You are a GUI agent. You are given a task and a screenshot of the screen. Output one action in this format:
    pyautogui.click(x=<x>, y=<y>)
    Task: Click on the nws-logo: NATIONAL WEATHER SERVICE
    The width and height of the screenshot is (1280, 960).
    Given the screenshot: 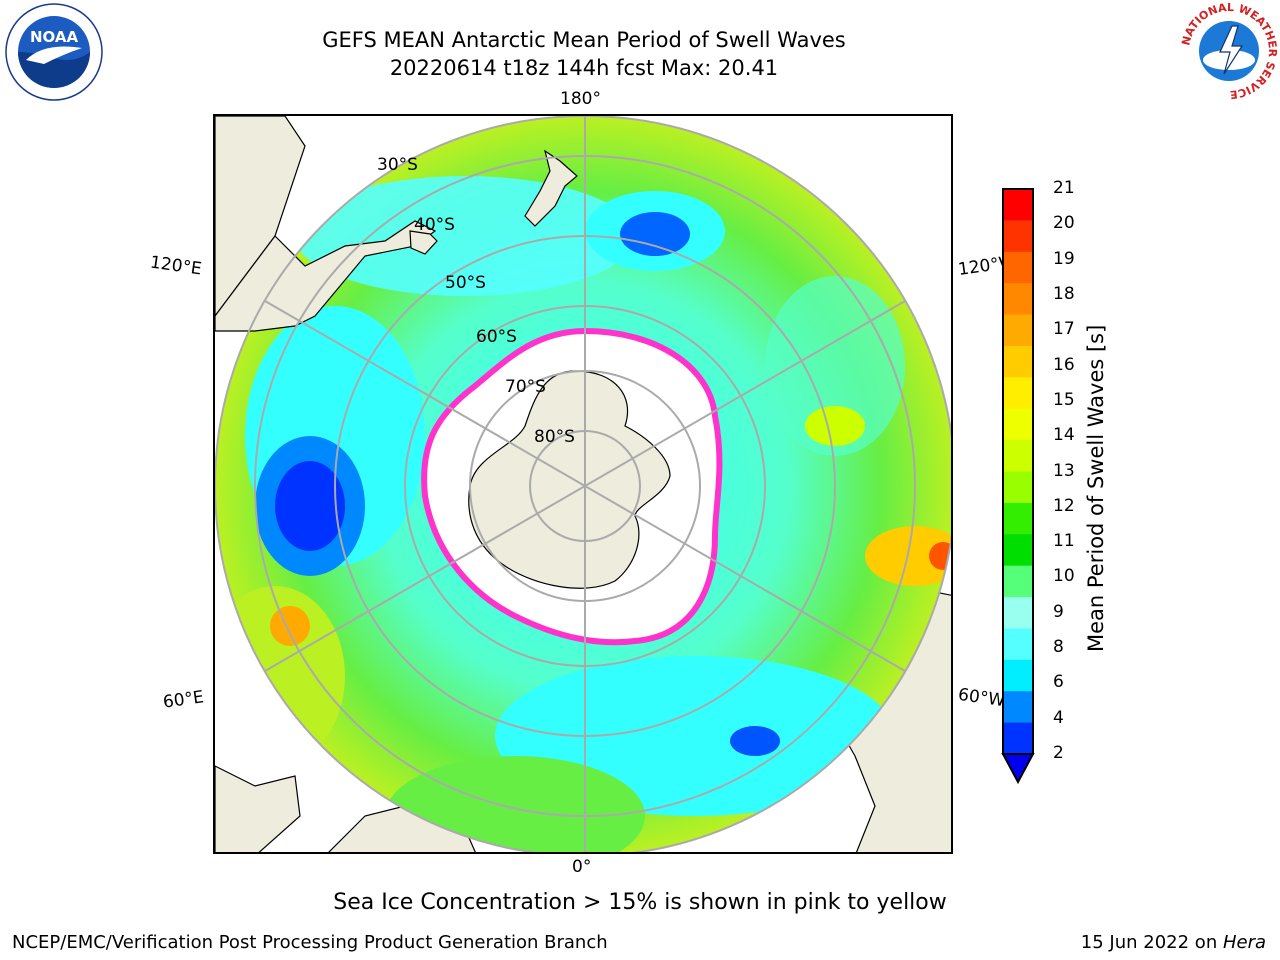 What is the action you would take?
    pyautogui.click(x=1229, y=51)
    